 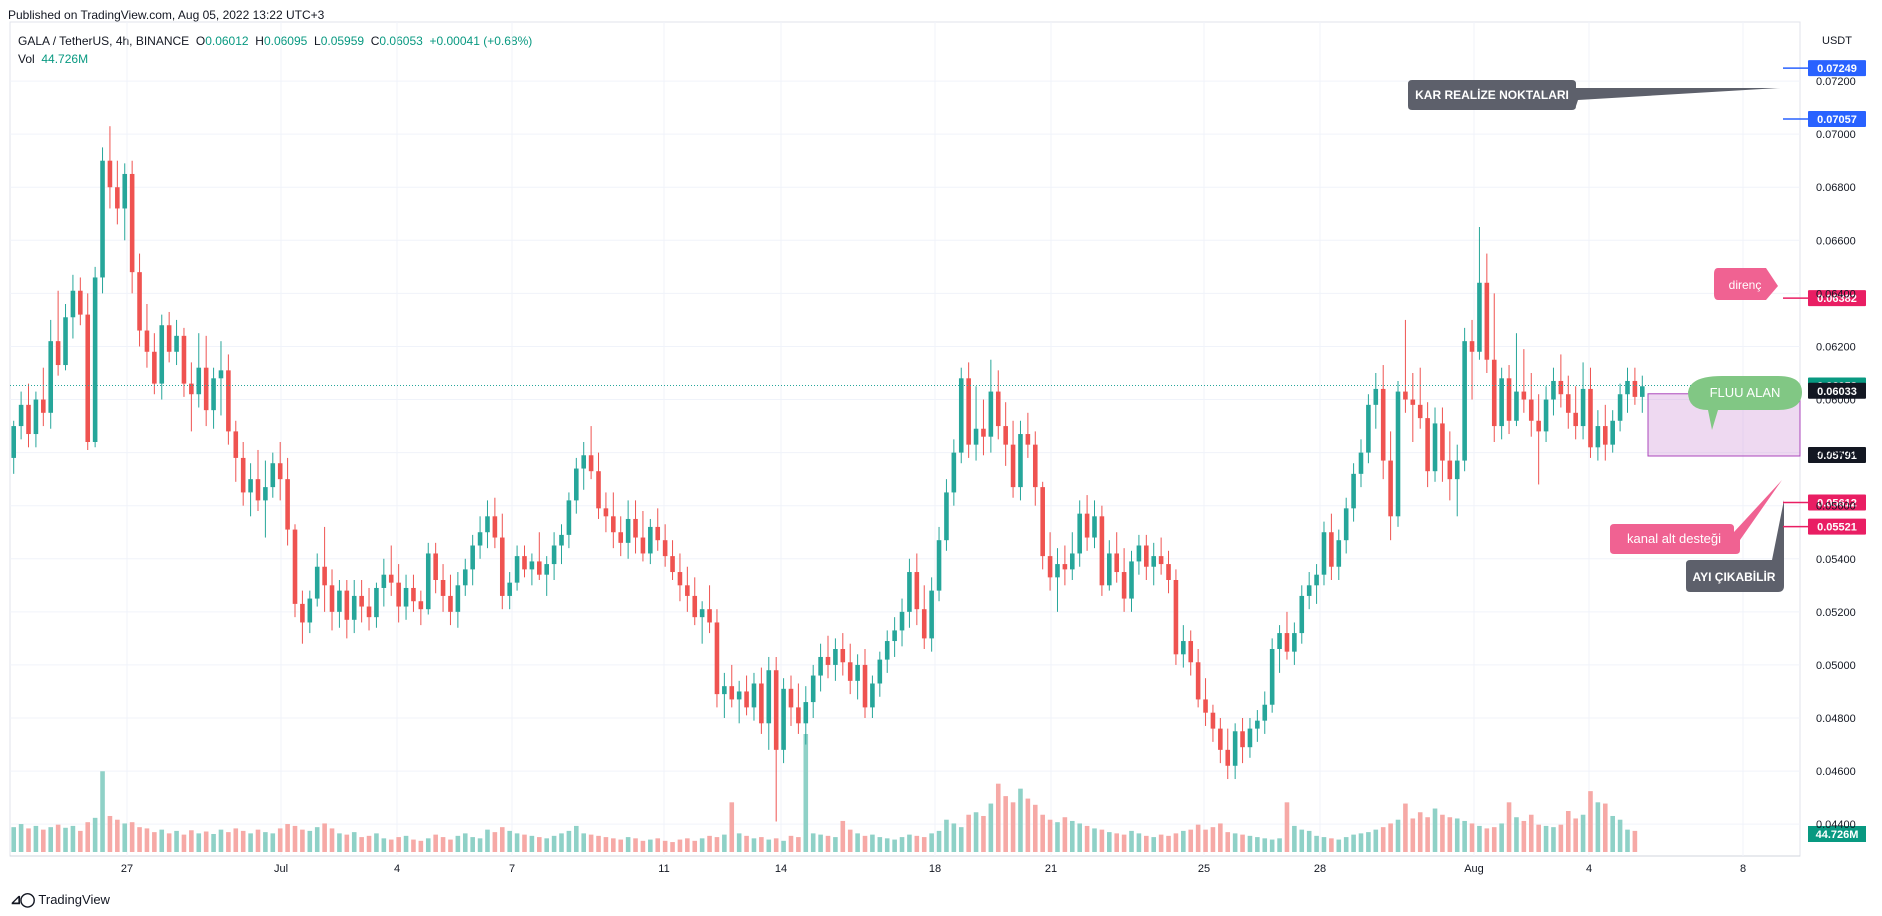 I want to click on volume-tag, so click(x=1837, y=834).